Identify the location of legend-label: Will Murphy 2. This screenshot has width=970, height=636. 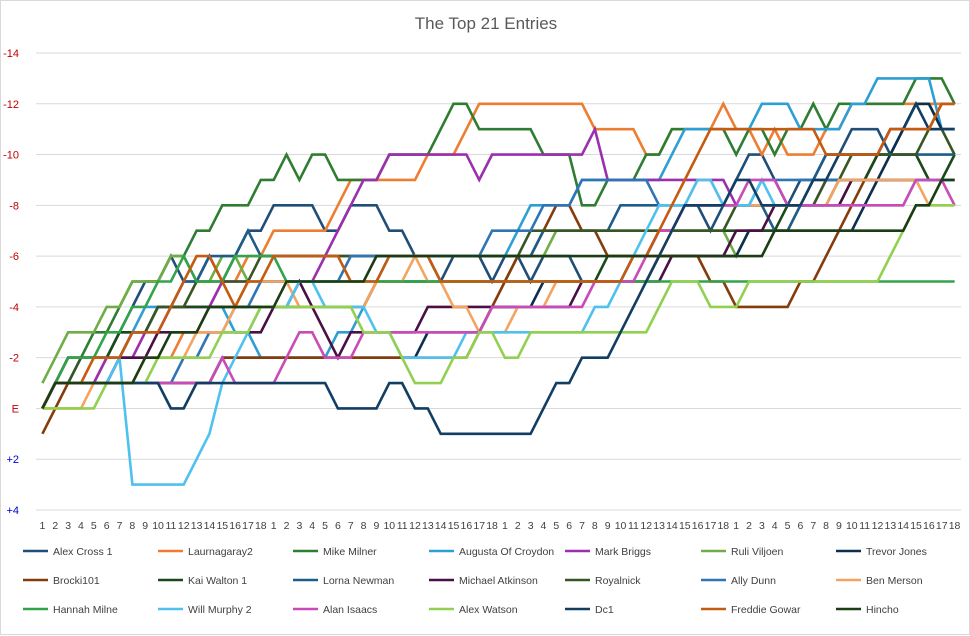
(220, 610).